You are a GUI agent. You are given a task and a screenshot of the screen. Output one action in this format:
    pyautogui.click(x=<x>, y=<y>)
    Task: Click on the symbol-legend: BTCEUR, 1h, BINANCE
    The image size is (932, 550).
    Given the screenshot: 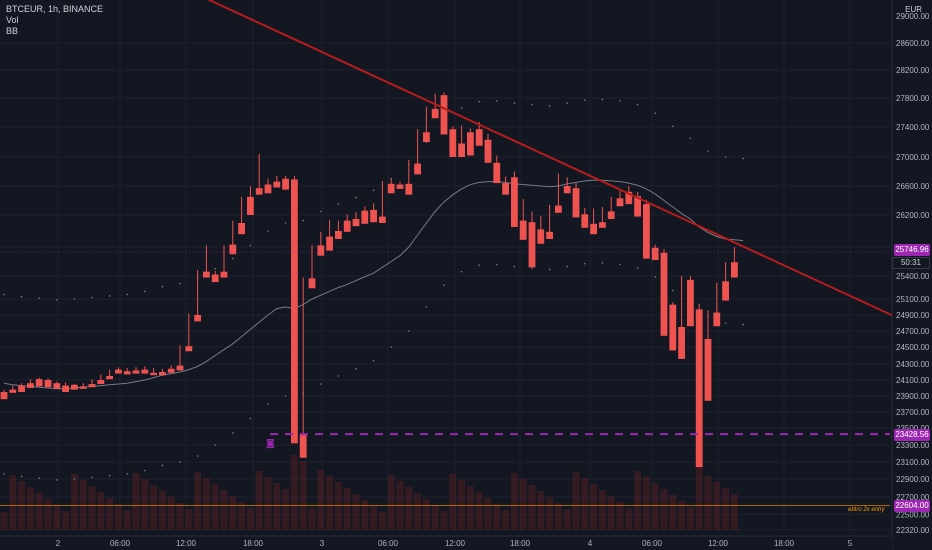 What is the action you would take?
    pyautogui.click(x=55, y=9)
    